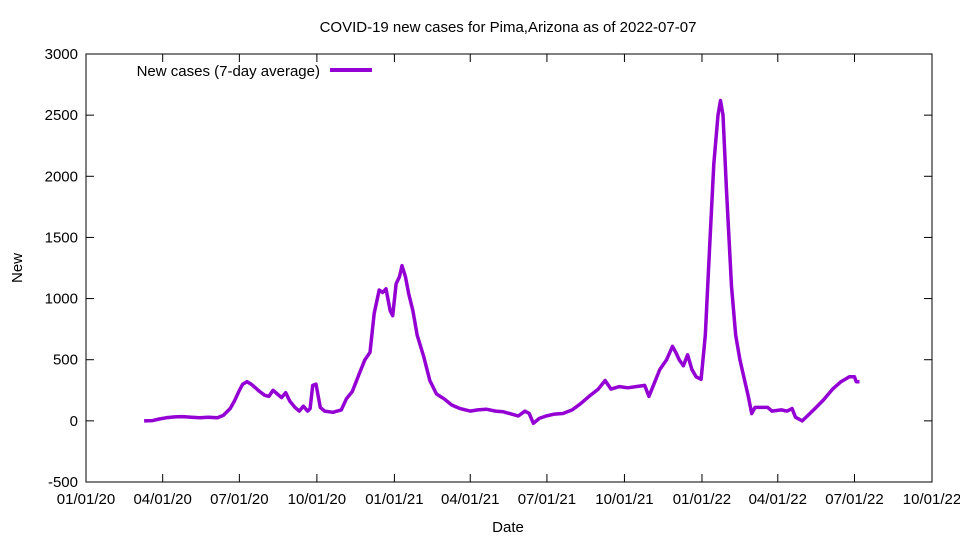 This screenshot has width=960, height=540. What do you see at coordinates (63, 482) in the screenshot?
I see `y-tick-label: -500` at bounding box center [63, 482].